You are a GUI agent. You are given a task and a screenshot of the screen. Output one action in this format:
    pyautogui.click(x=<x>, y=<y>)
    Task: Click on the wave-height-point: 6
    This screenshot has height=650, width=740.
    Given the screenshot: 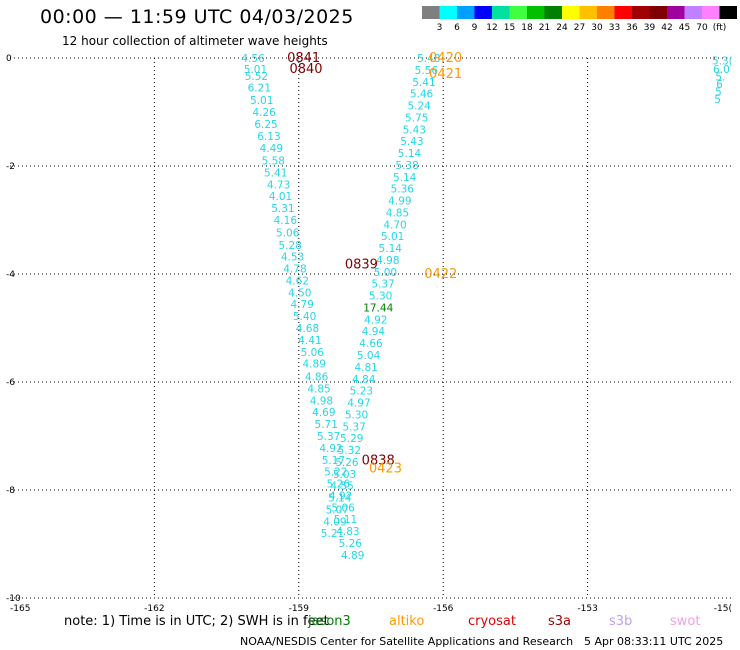 What is the action you would take?
    pyautogui.click(x=719, y=85)
    